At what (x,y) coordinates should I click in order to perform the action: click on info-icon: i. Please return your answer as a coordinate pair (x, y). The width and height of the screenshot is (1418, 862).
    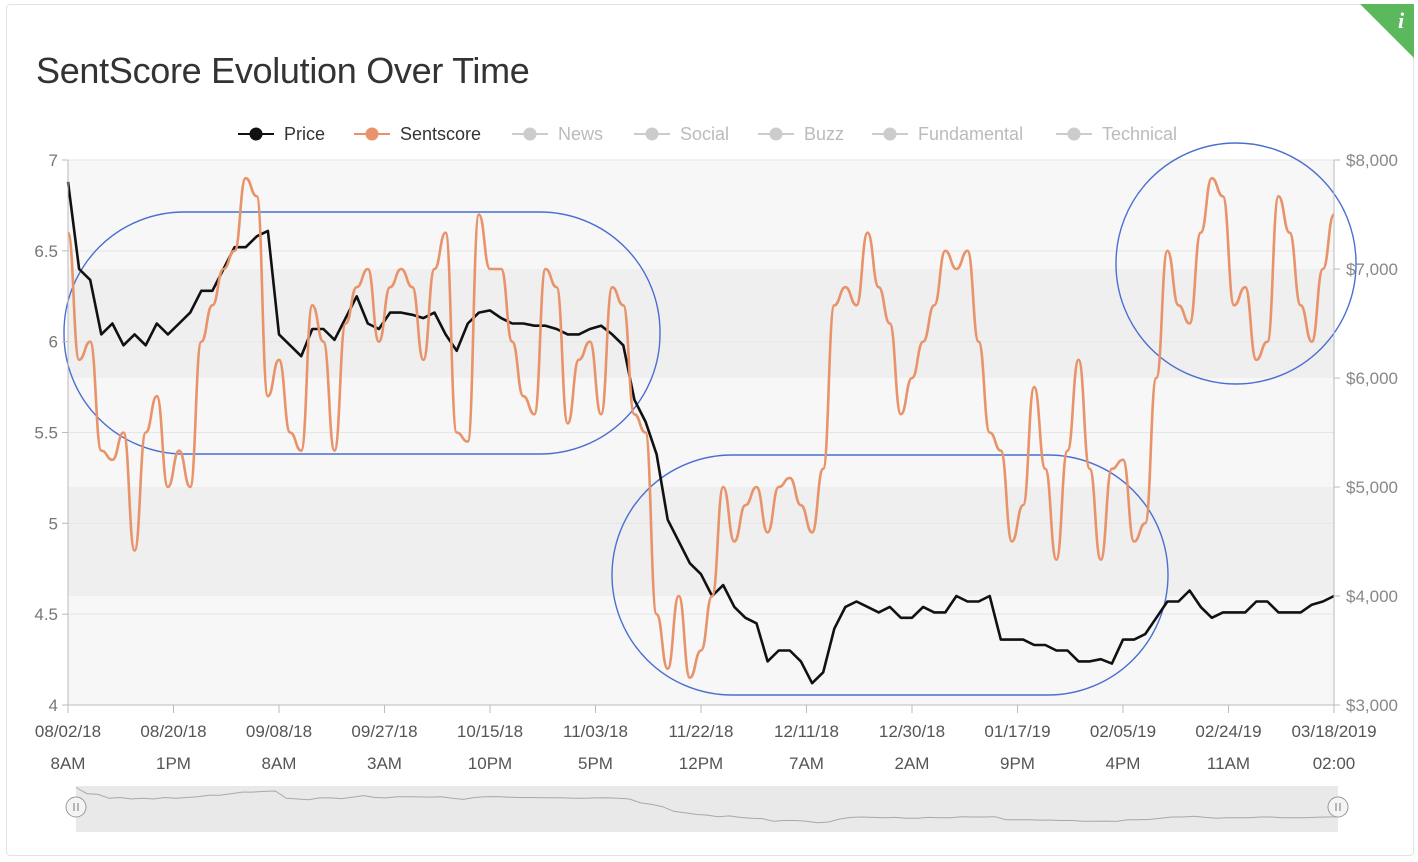
    Looking at the image, I should click on (1387, 31).